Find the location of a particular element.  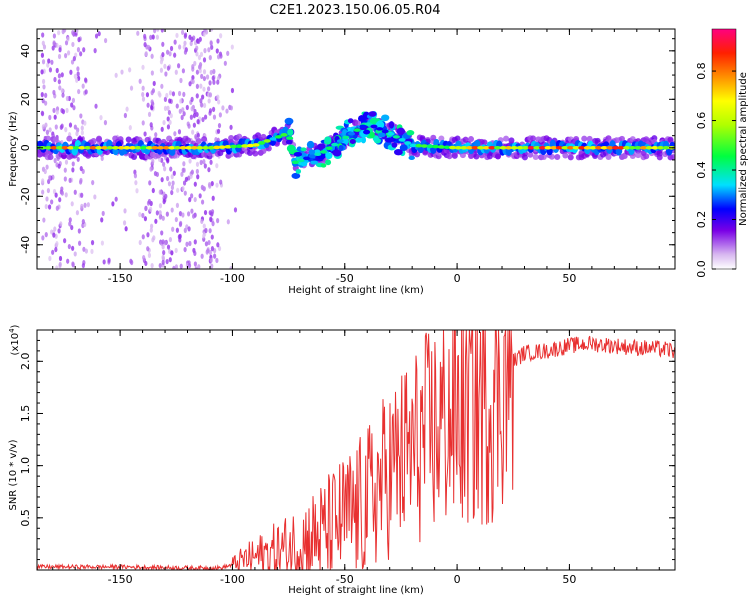

snr-x-tick-label: 50 is located at coordinates (569, 579).